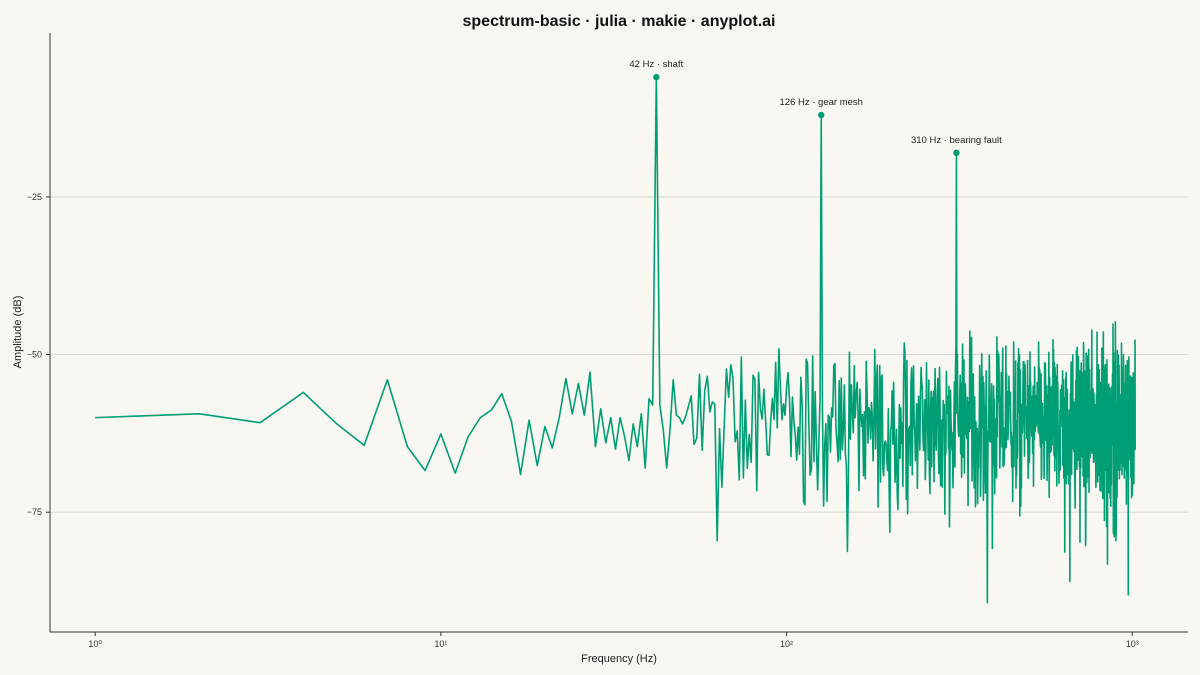 Image resolution: width=1200 pixels, height=675 pixels. I want to click on y-tick-label-2: −75, so click(34, 512).